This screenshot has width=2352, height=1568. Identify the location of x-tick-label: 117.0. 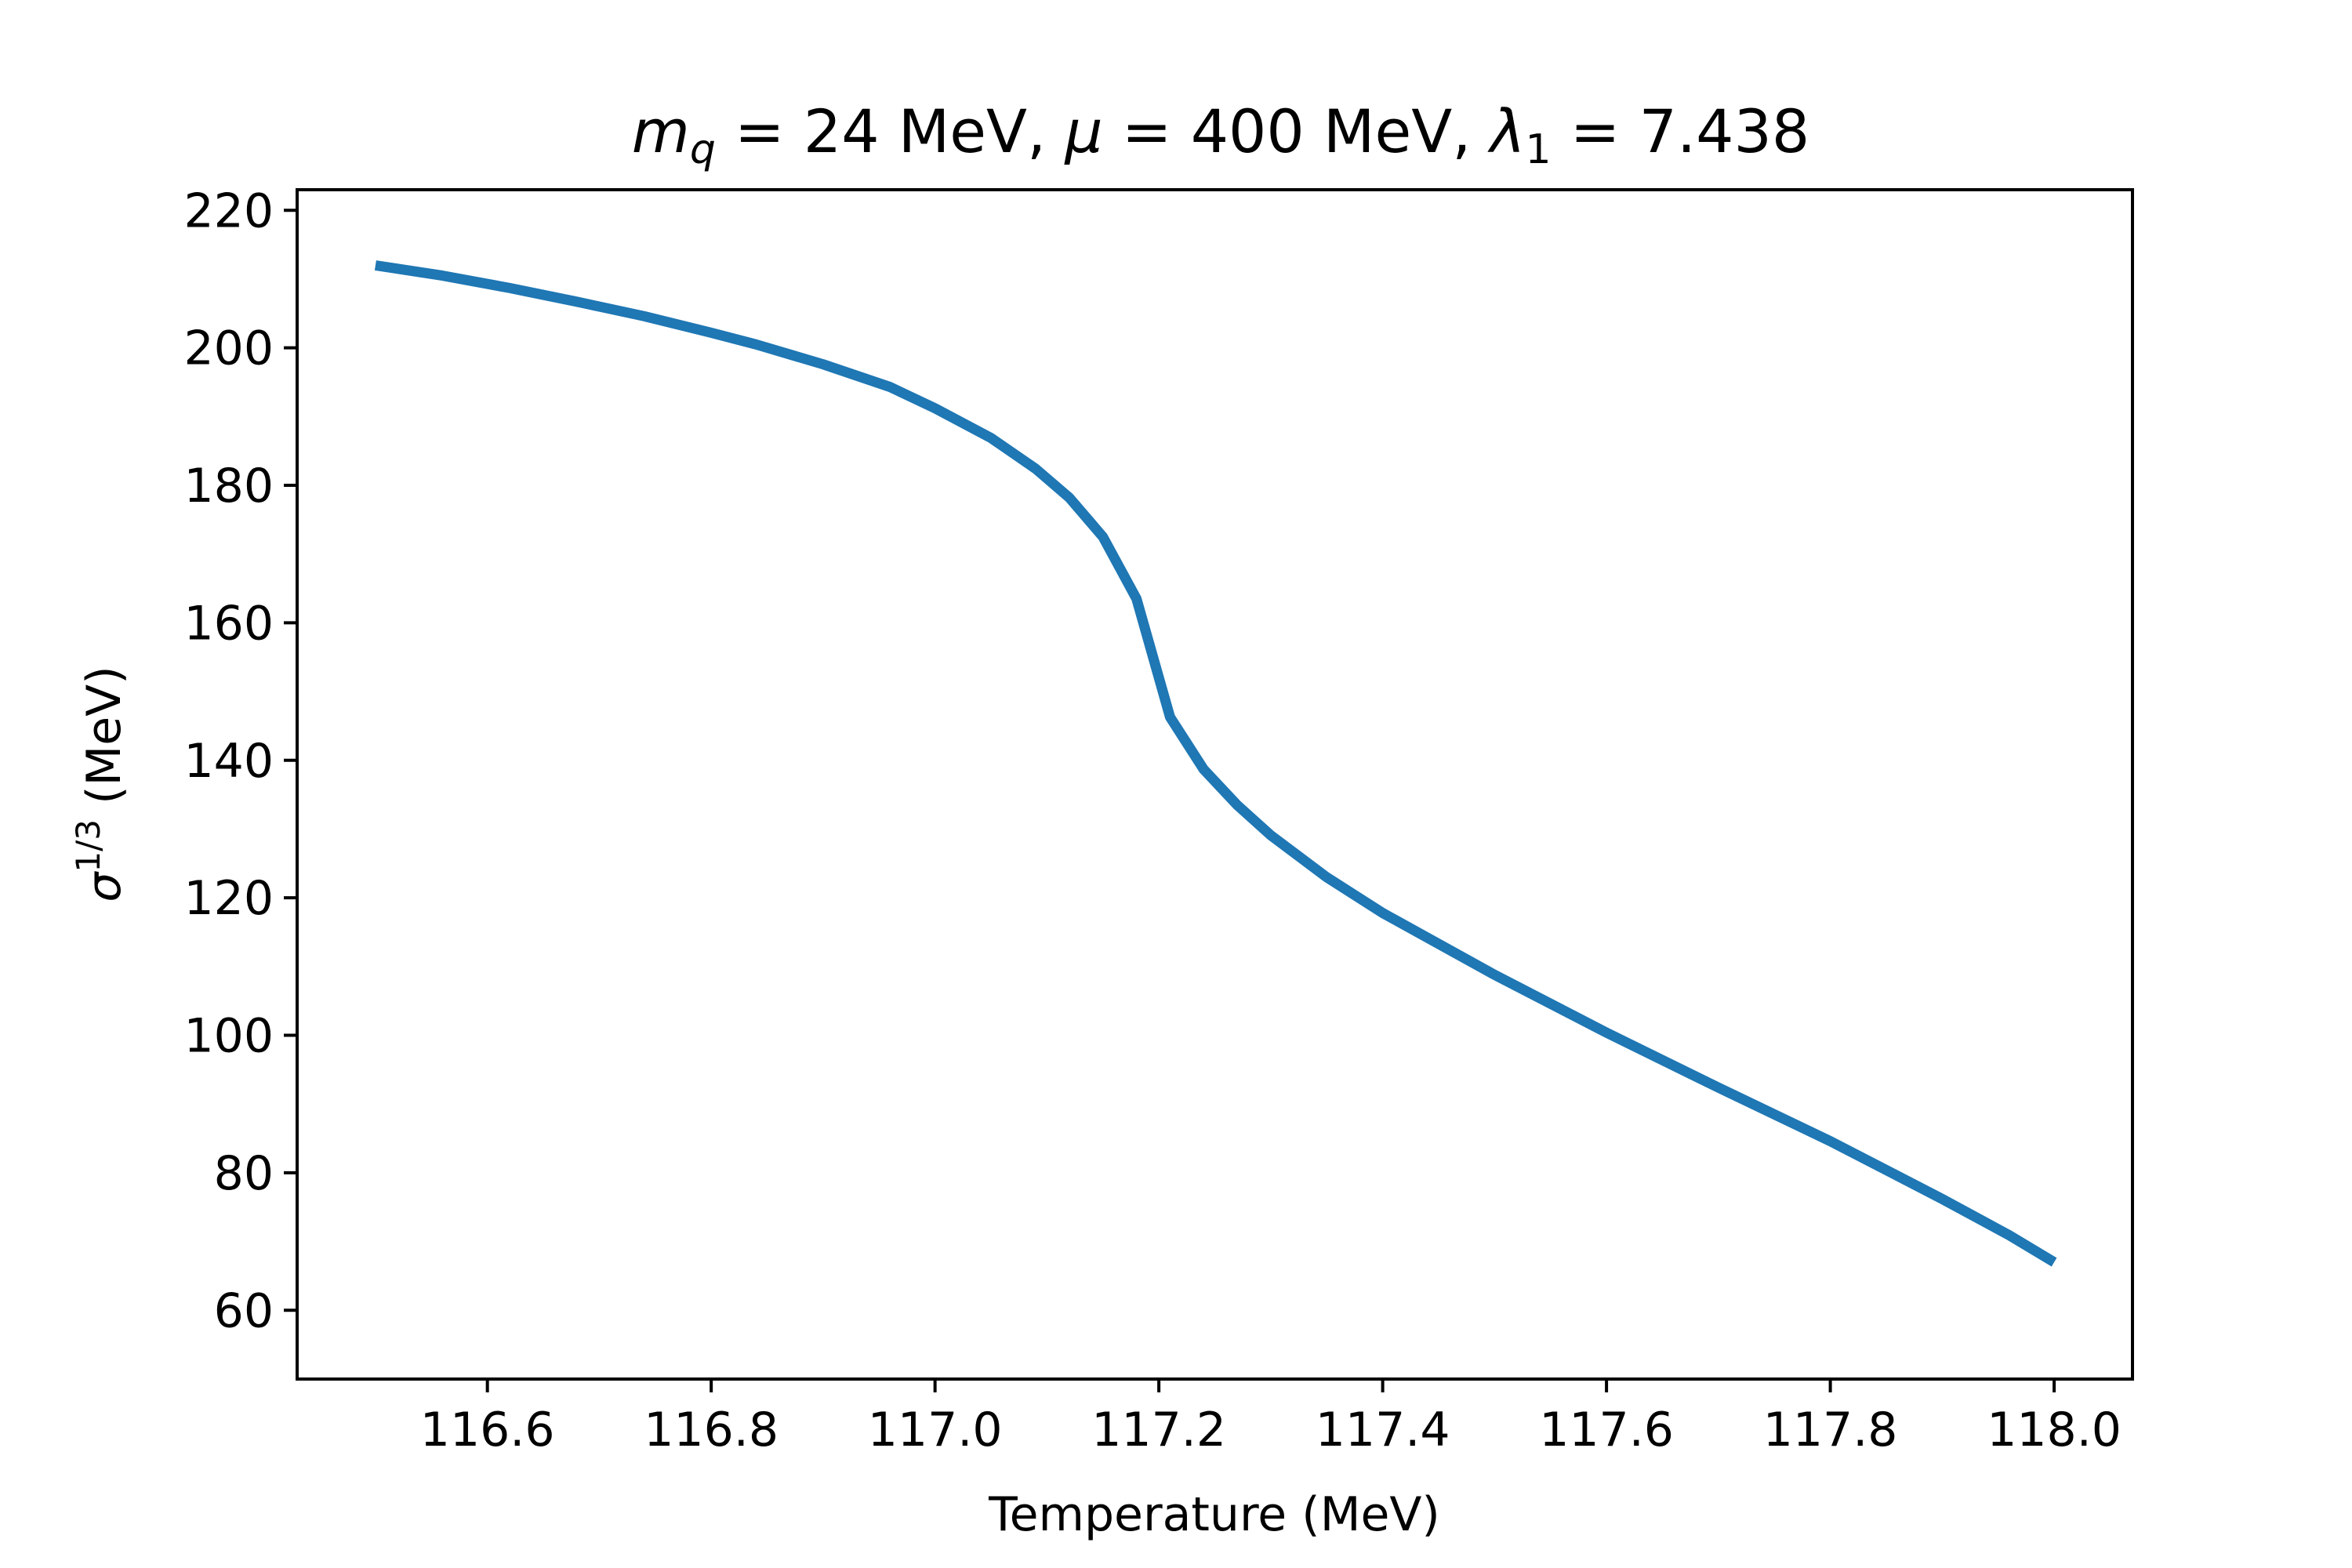
(935, 1430).